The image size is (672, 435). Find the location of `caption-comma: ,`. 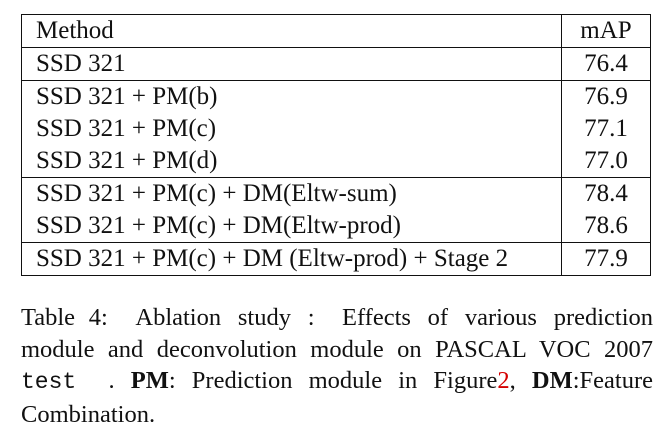

caption-comma: , is located at coordinates (512, 380).